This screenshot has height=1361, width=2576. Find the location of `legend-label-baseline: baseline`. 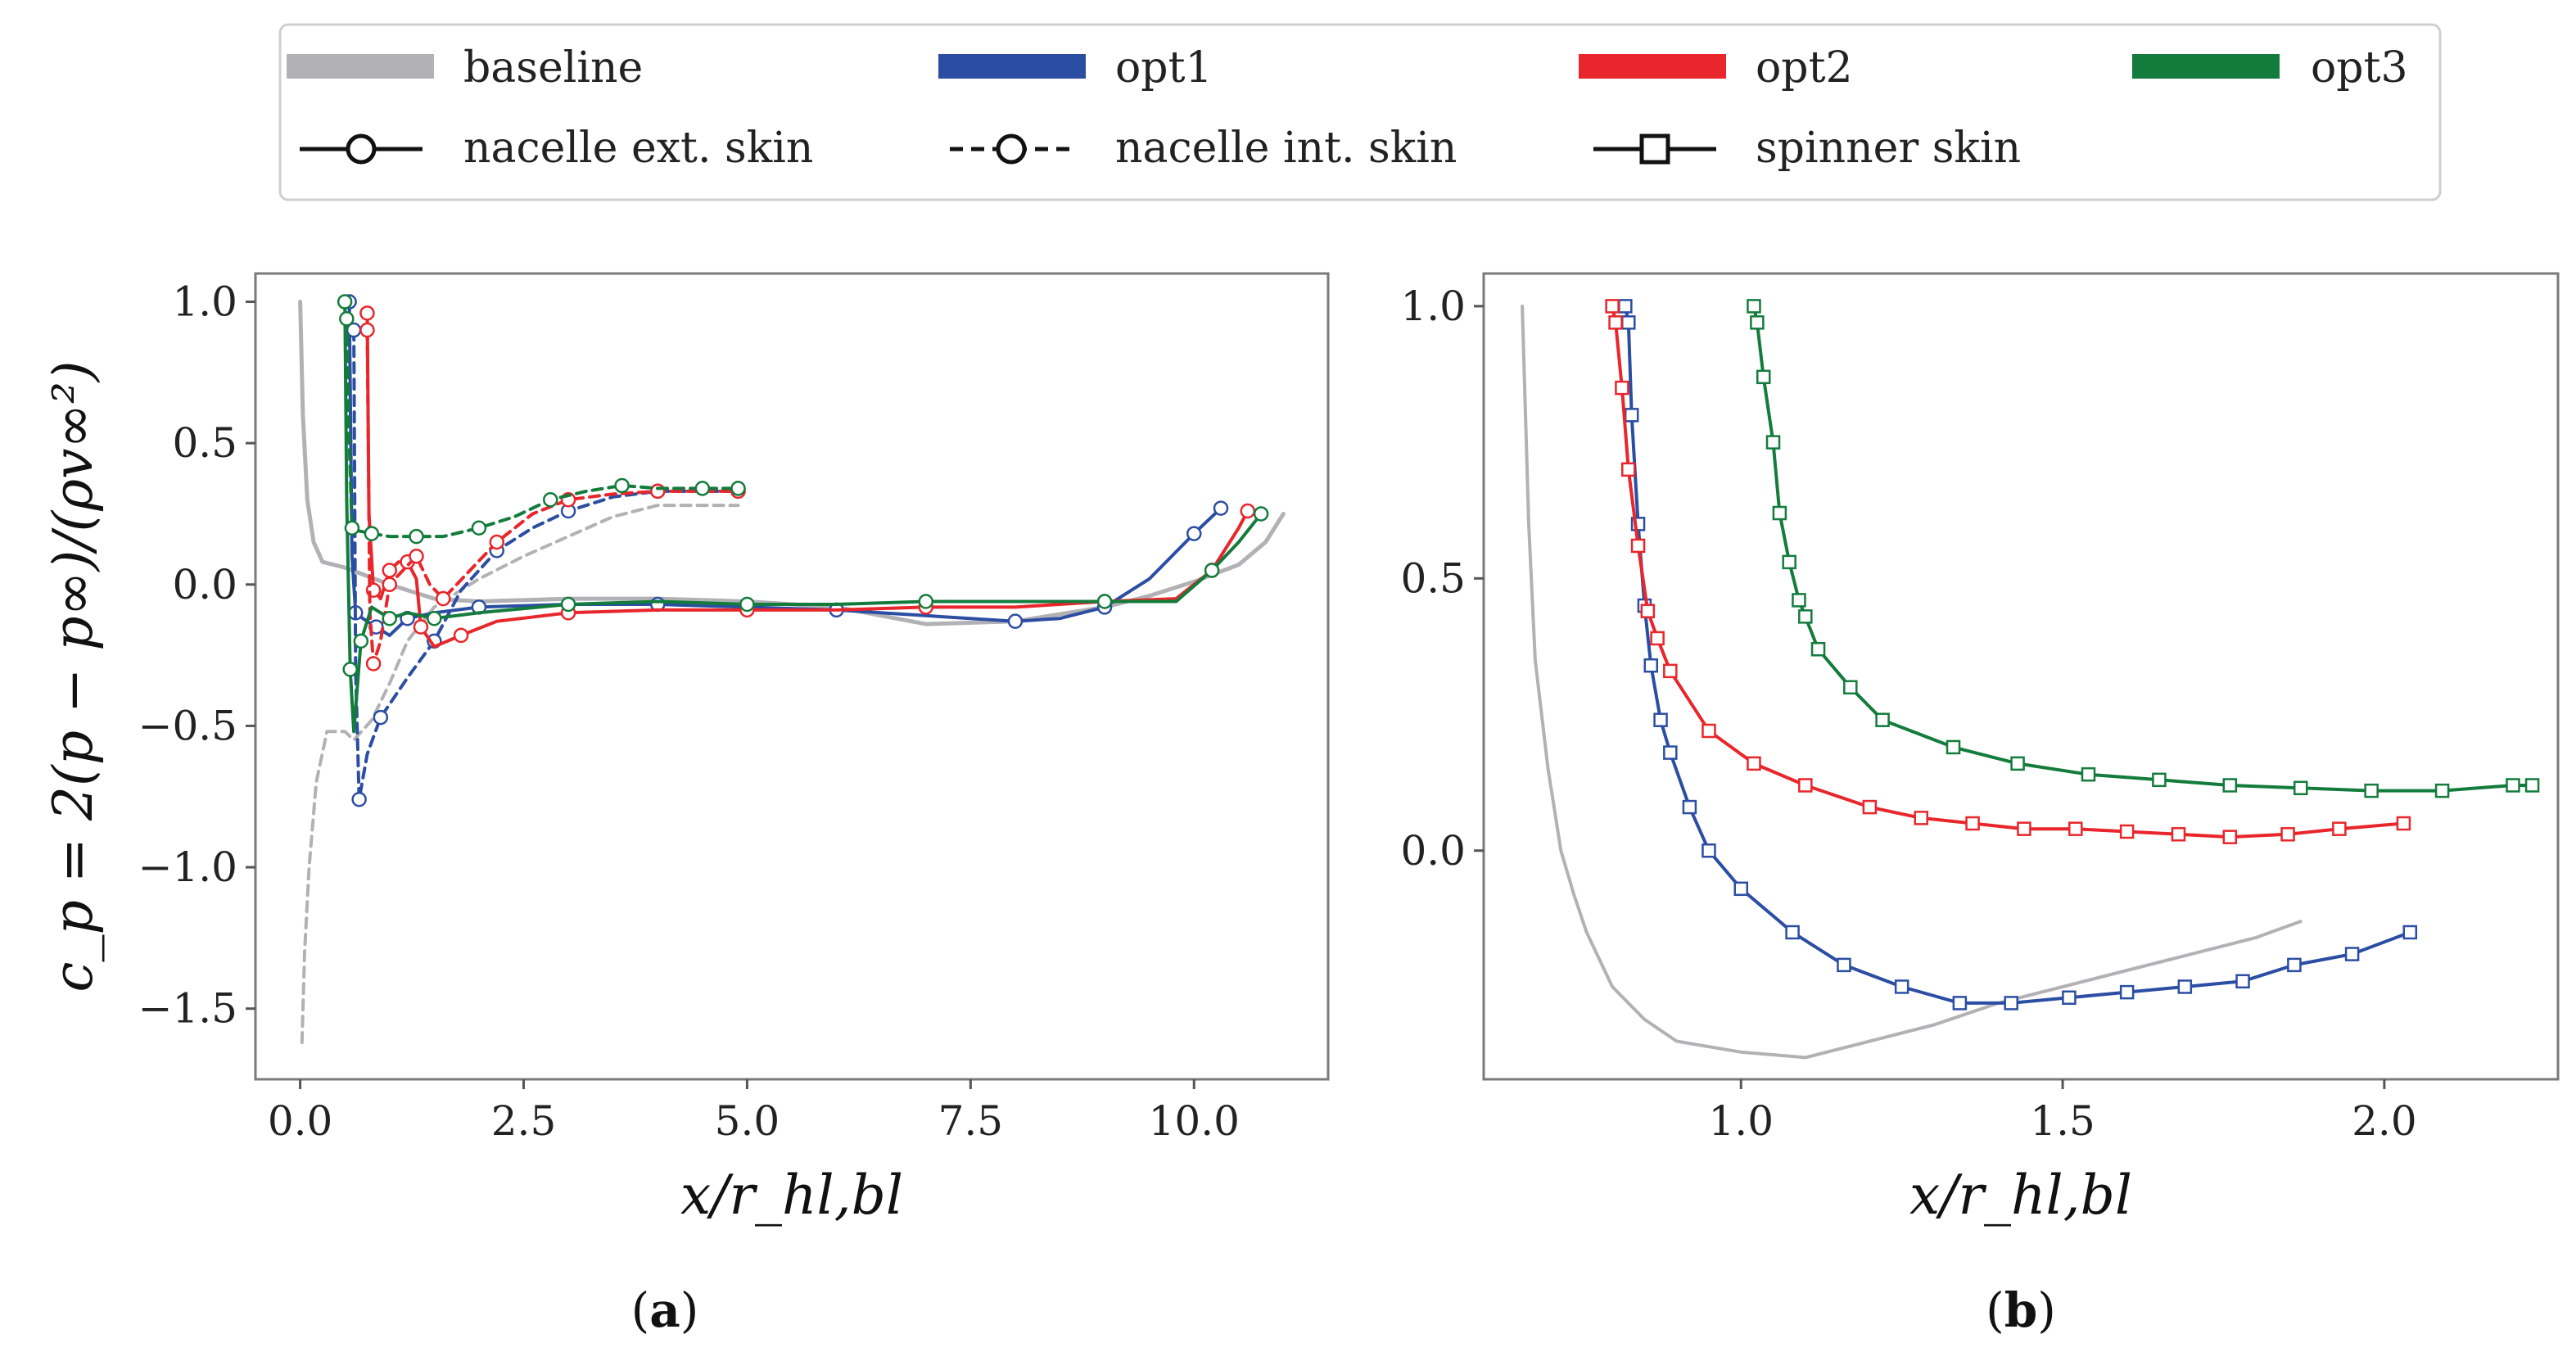

legend-label-baseline: baseline is located at coordinates (553, 68).